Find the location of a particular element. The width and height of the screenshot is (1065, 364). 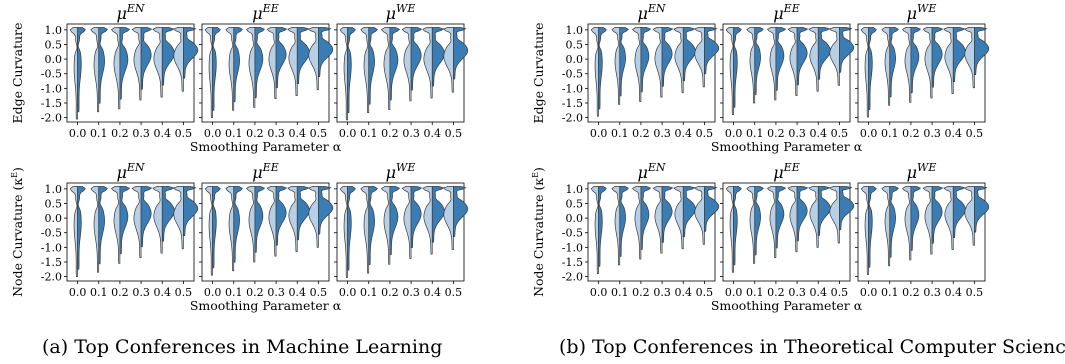

y-tick-label: -0.5 is located at coordinates (572, 233).